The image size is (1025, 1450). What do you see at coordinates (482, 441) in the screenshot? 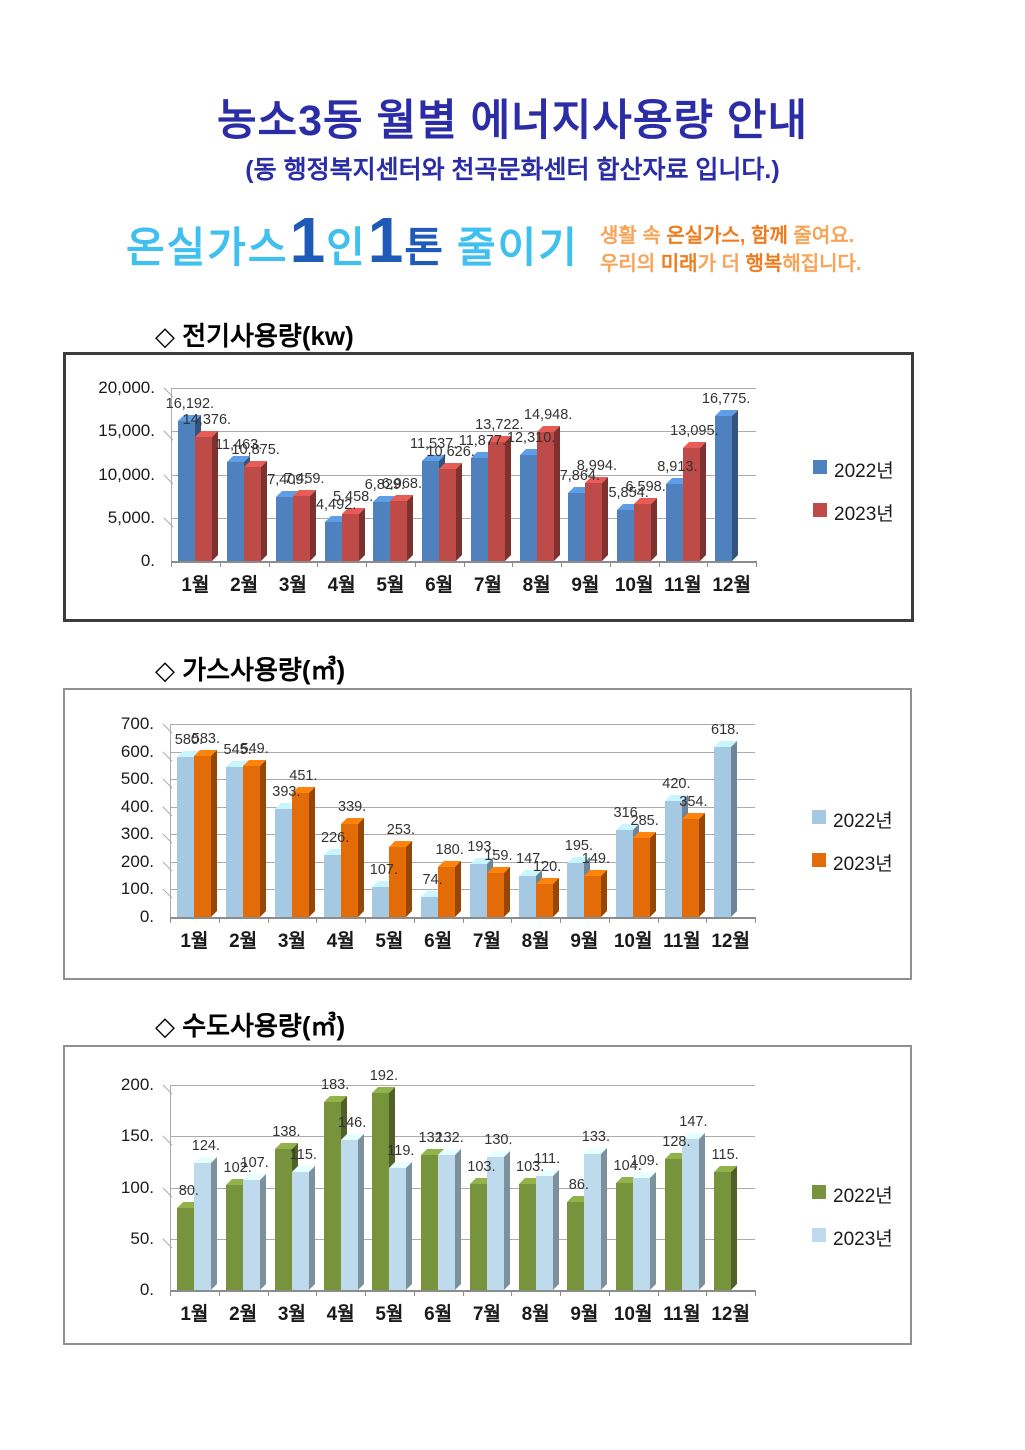
I see `data-label: 11,877.` at bounding box center [482, 441].